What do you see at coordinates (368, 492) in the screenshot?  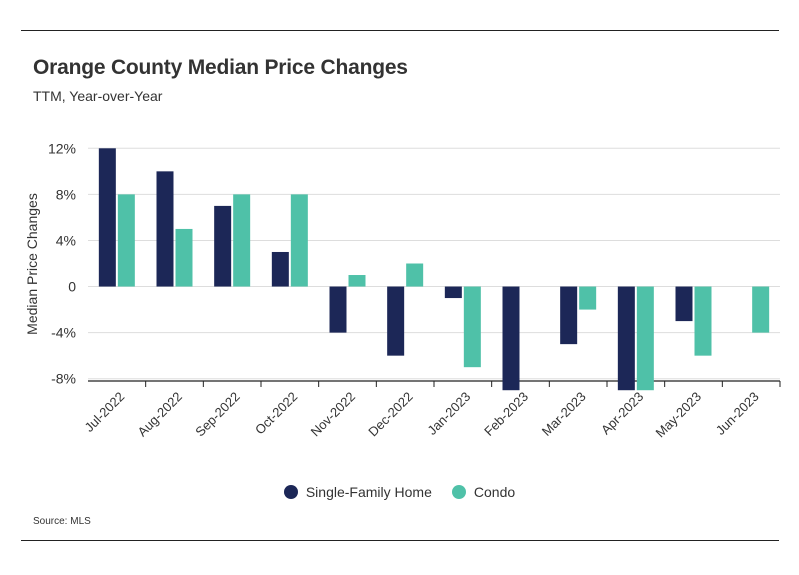 I see `legend-label-single-family: Single-Family Home` at bounding box center [368, 492].